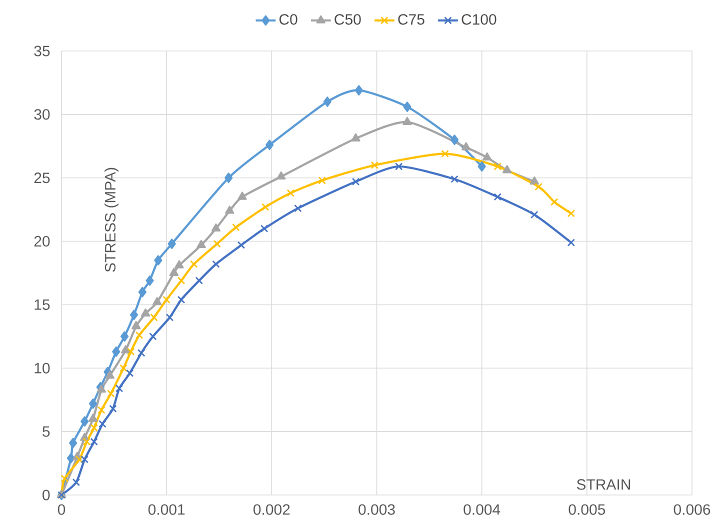 The width and height of the screenshot is (719, 531). What do you see at coordinates (42, 368) in the screenshot?
I see `y-tick-label: 10` at bounding box center [42, 368].